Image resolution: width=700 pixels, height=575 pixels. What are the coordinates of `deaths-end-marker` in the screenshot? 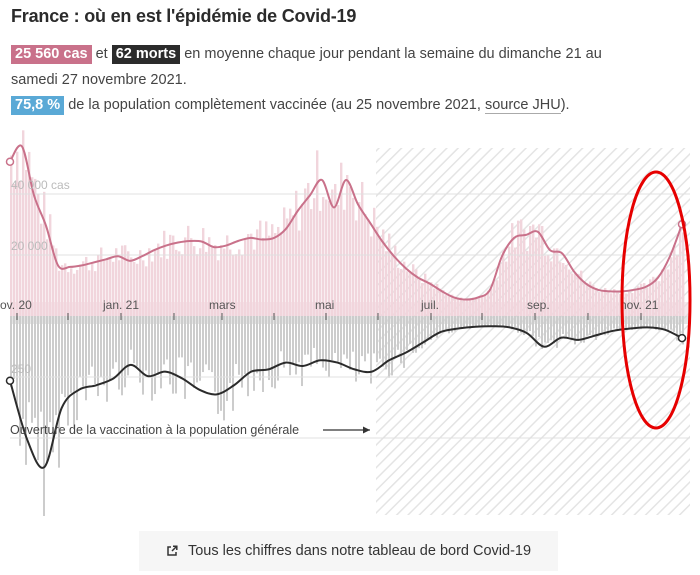 It's located at (682, 338).